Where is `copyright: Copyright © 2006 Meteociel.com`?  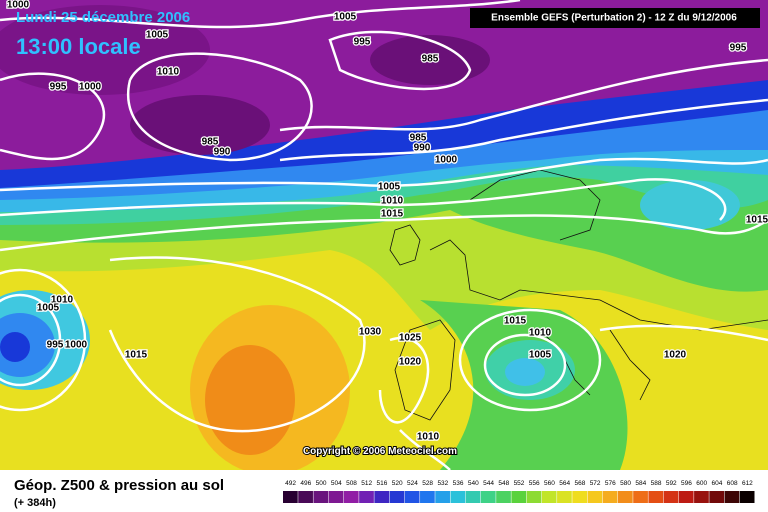 copyright: Copyright © 2006 Meteociel.com is located at coordinates (380, 451).